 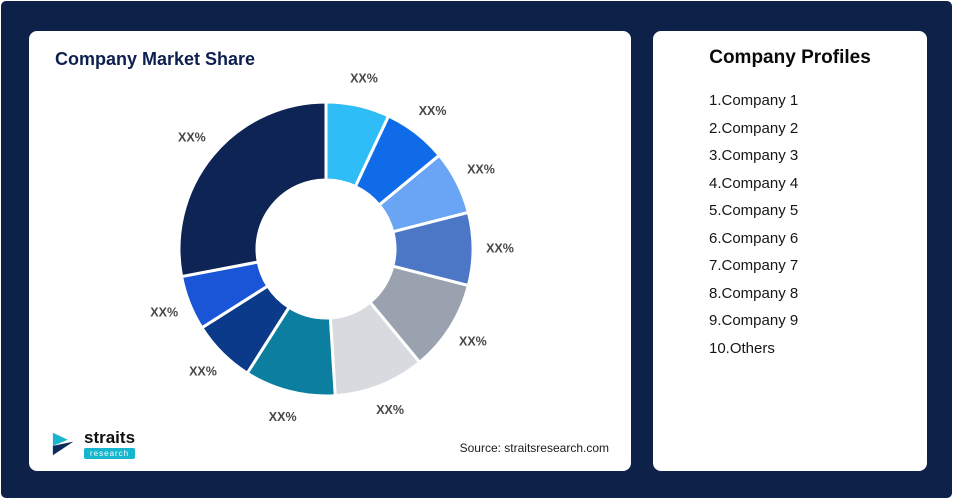 I want to click on company-list-item: 7.Company 7, so click(x=754, y=265).